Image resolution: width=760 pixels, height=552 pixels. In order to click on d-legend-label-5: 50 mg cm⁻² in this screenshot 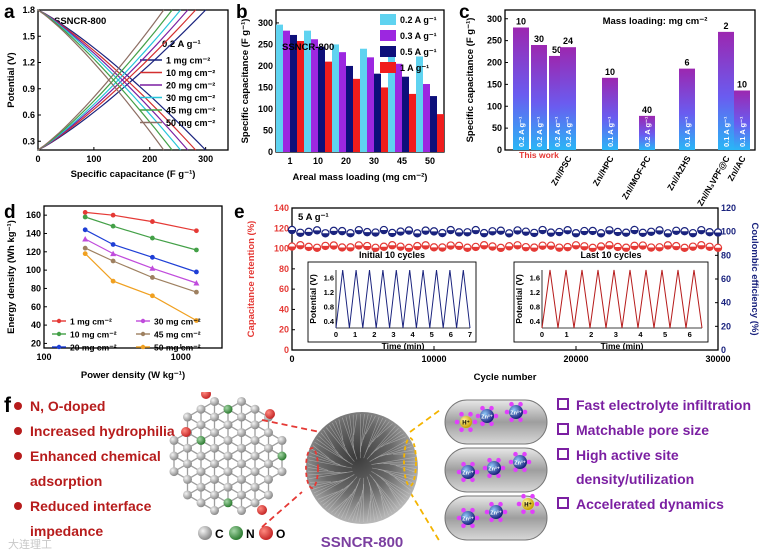, I will do `click(177, 348)`.